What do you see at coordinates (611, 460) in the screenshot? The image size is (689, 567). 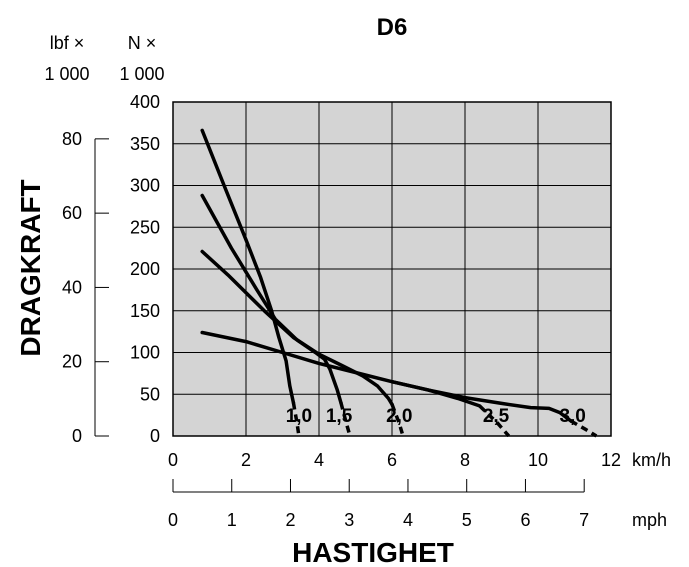 I see `x-tick-label-kmh: 12` at bounding box center [611, 460].